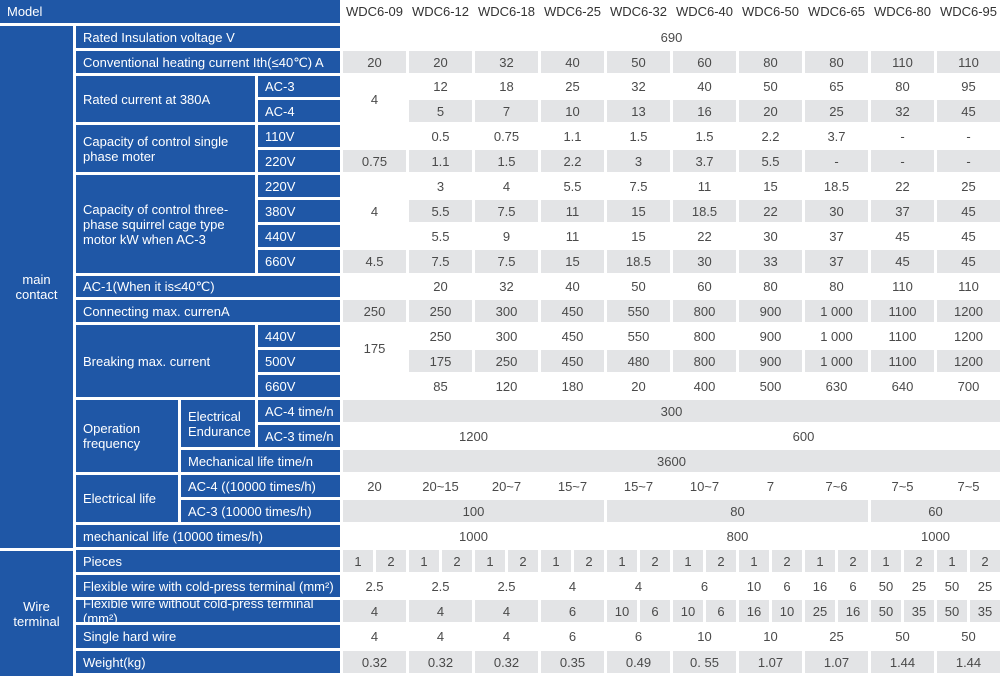  What do you see at coordinates (836, 211) in the screenshot?
I see `row-8-value-7: 30` at bounding box center [836, 211].